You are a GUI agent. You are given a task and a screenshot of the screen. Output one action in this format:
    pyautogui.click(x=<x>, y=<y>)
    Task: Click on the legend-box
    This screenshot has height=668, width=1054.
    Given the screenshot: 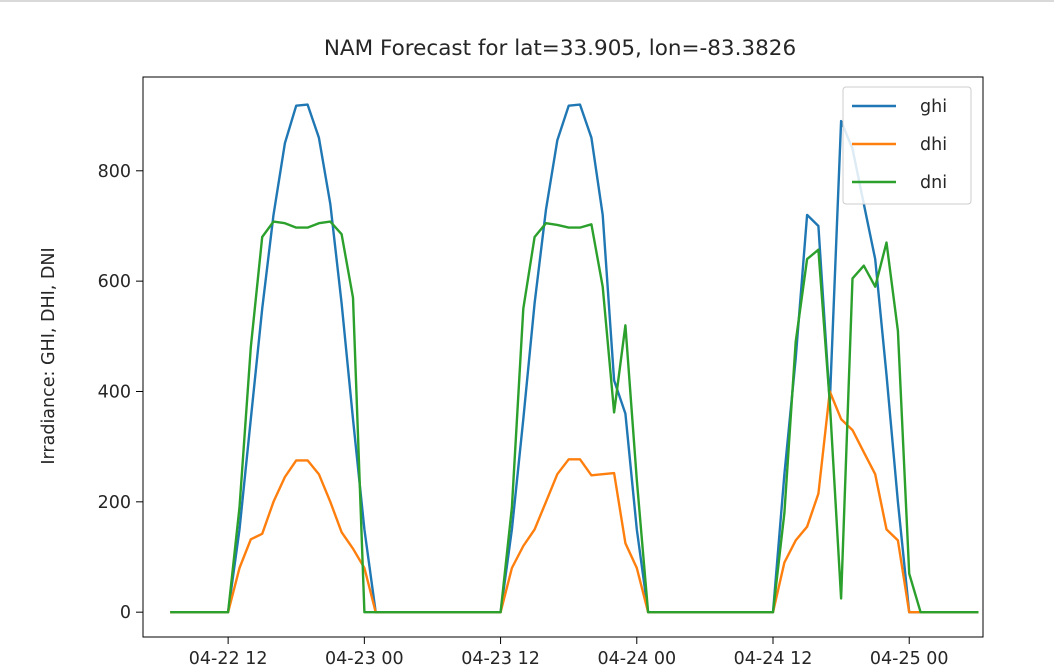 What is the action you would take?
    pyautogui.click(x=907, y=145)
    